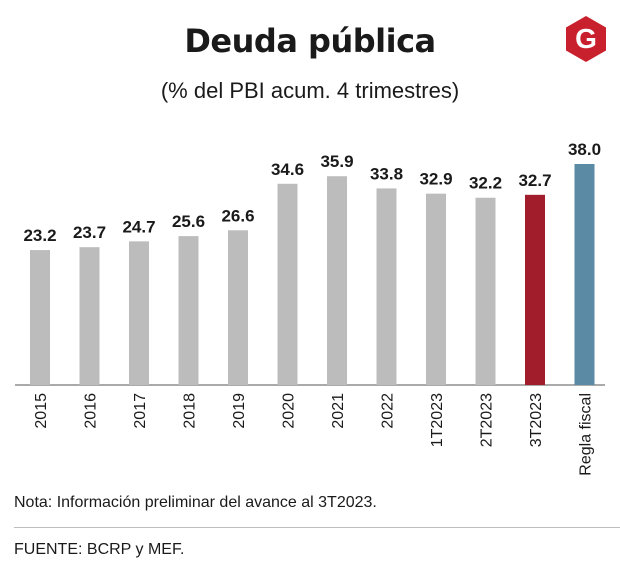 The image size is (620, 585). I want to click on data-label: 33.8, so click(386, 173).